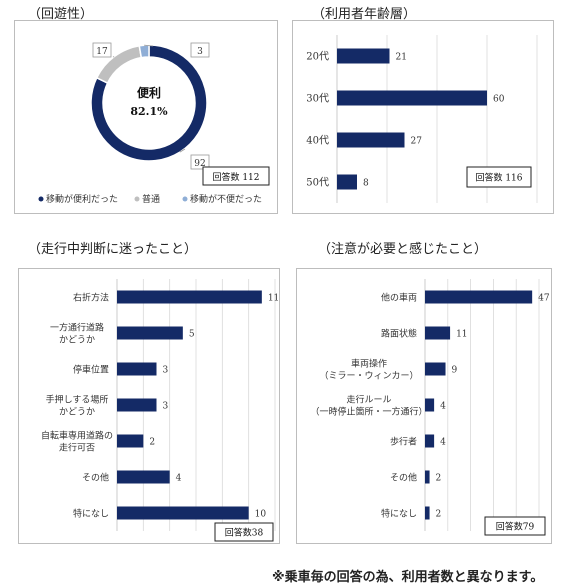  What do you see at coordinates (77, 436) in the screenshot?
I see `category-label-line: 自転車専用道路の` at bounding box center [77, 436].